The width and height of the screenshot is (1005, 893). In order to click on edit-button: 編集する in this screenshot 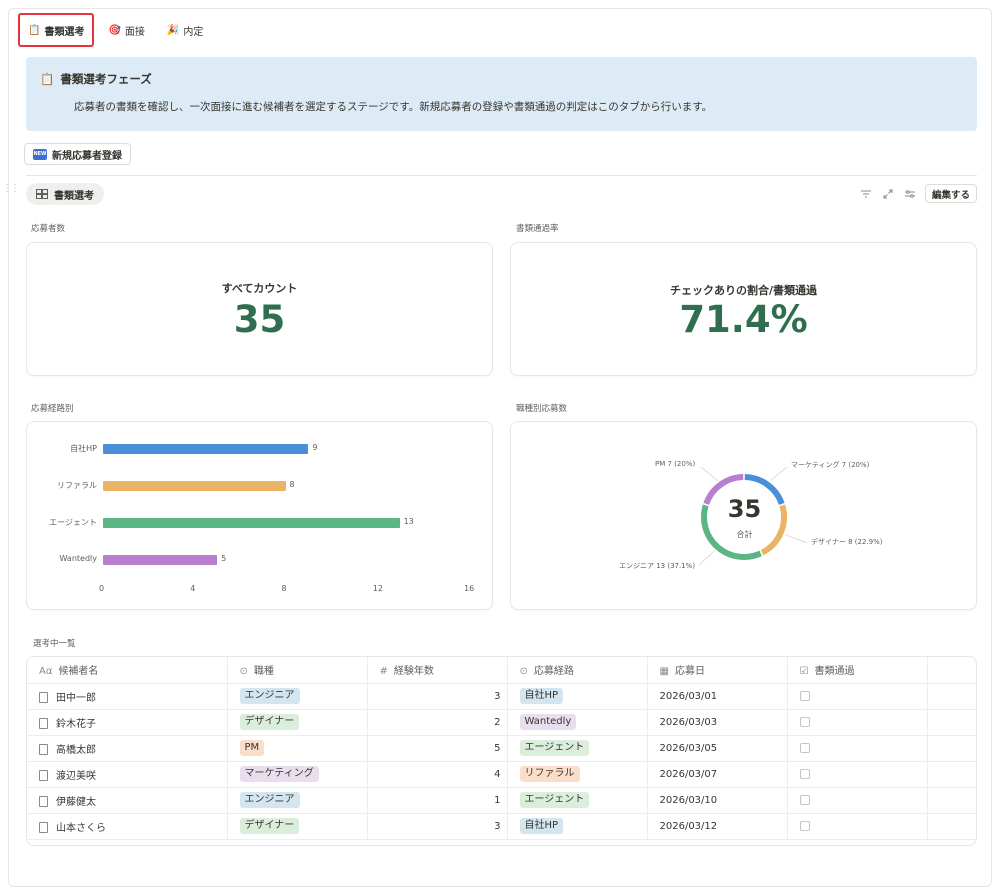, I will do `click(950, 193)`.